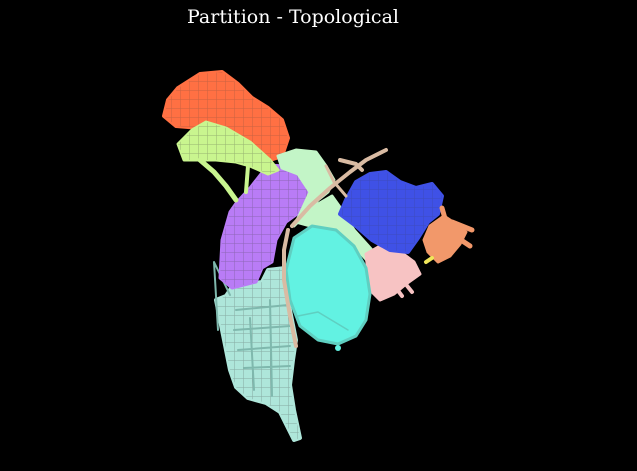  I want to click on map-title: Partition - Topological, so click(293, 17).